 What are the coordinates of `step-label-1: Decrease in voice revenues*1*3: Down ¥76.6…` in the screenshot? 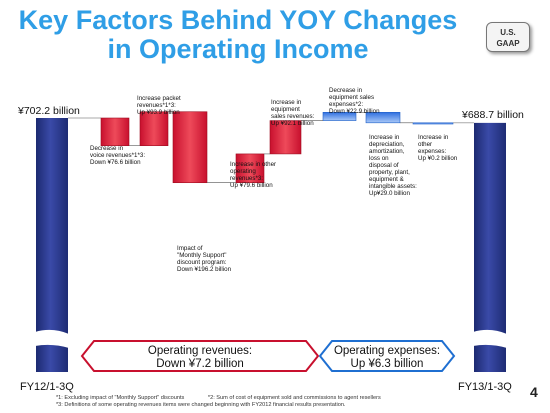 It's located at (117, 155).